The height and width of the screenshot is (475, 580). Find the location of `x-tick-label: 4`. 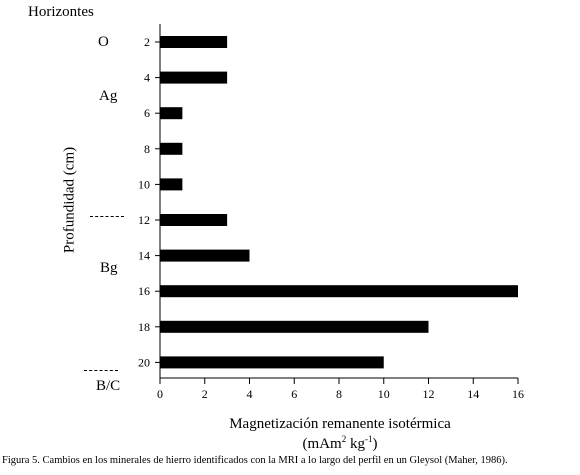

x-tick-label: 4 is located at coordinates (250, 394).